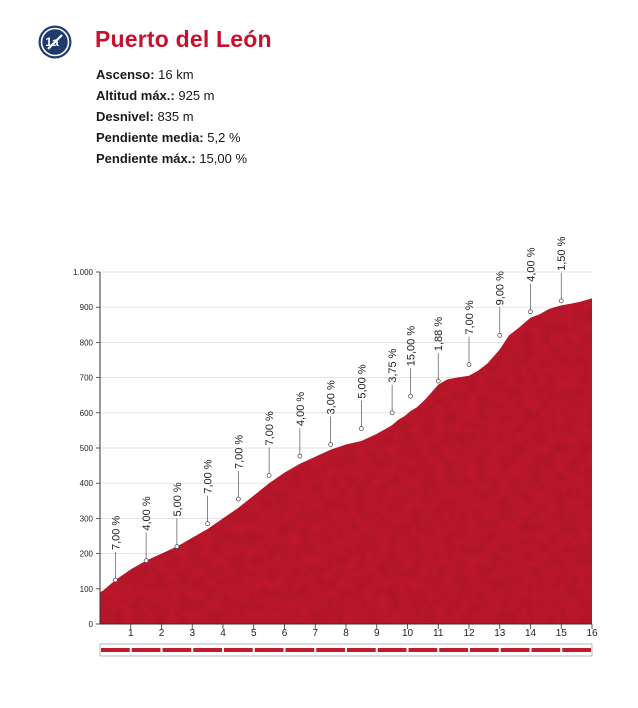 Image resolution: width=638 pixels, height=708 pixels. Describe the element at coordinates (377, 633) in the screenshot. I see `x-tick-label: 9` at that location.